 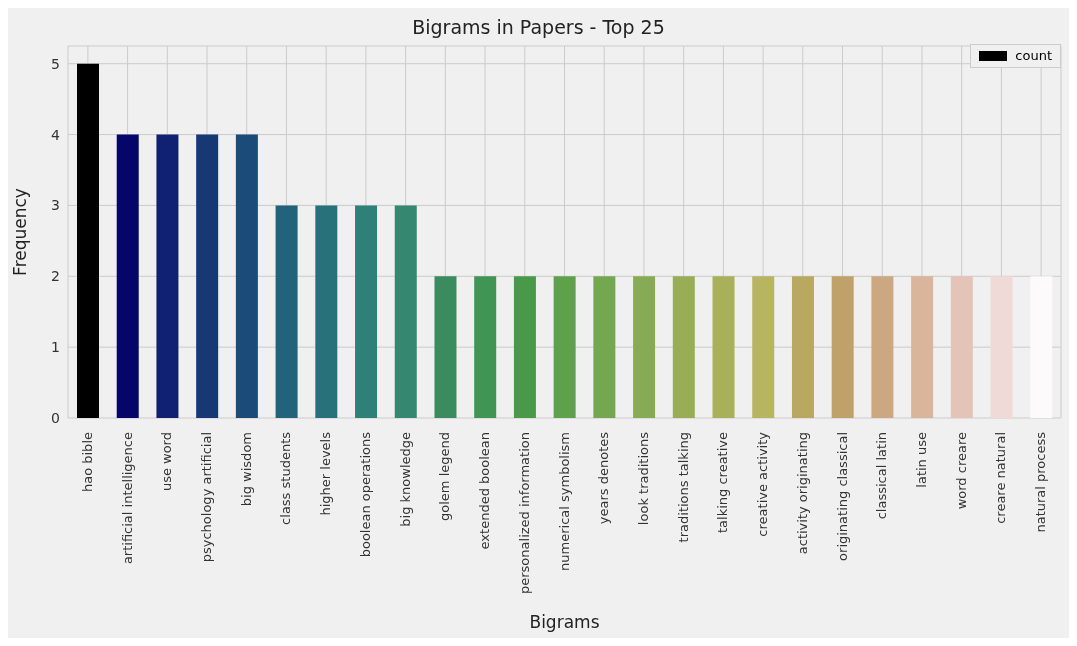 What do you see at coordinates (882, 476) in the screenshot?
I see `x-tick-label: classical latin` at bounding box center [882, 476].